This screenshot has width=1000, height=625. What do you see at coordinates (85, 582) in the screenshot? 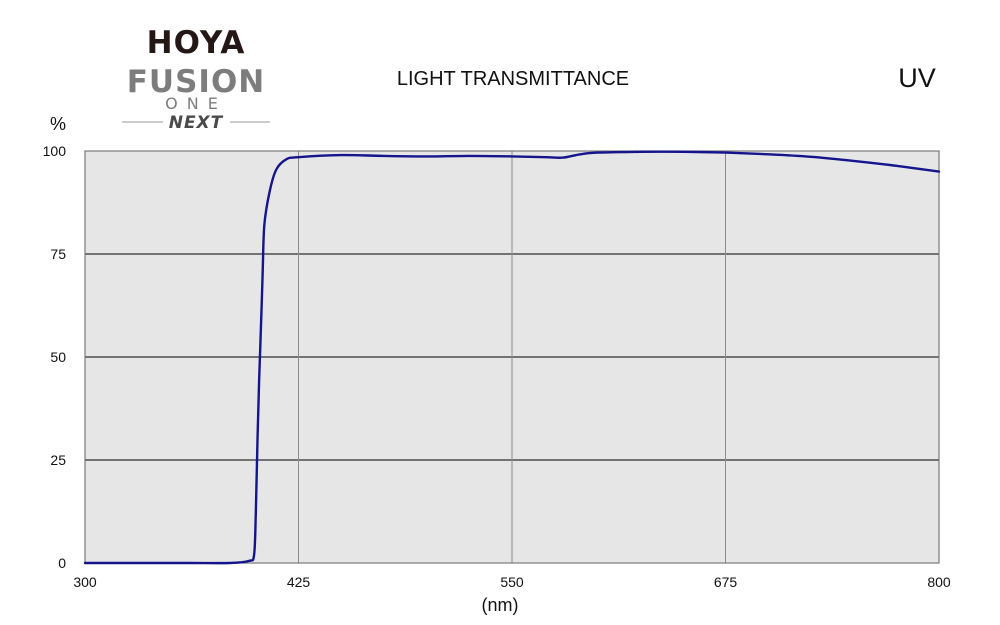
I see `x-tick-label: 300` at bounding box center [85, 582].